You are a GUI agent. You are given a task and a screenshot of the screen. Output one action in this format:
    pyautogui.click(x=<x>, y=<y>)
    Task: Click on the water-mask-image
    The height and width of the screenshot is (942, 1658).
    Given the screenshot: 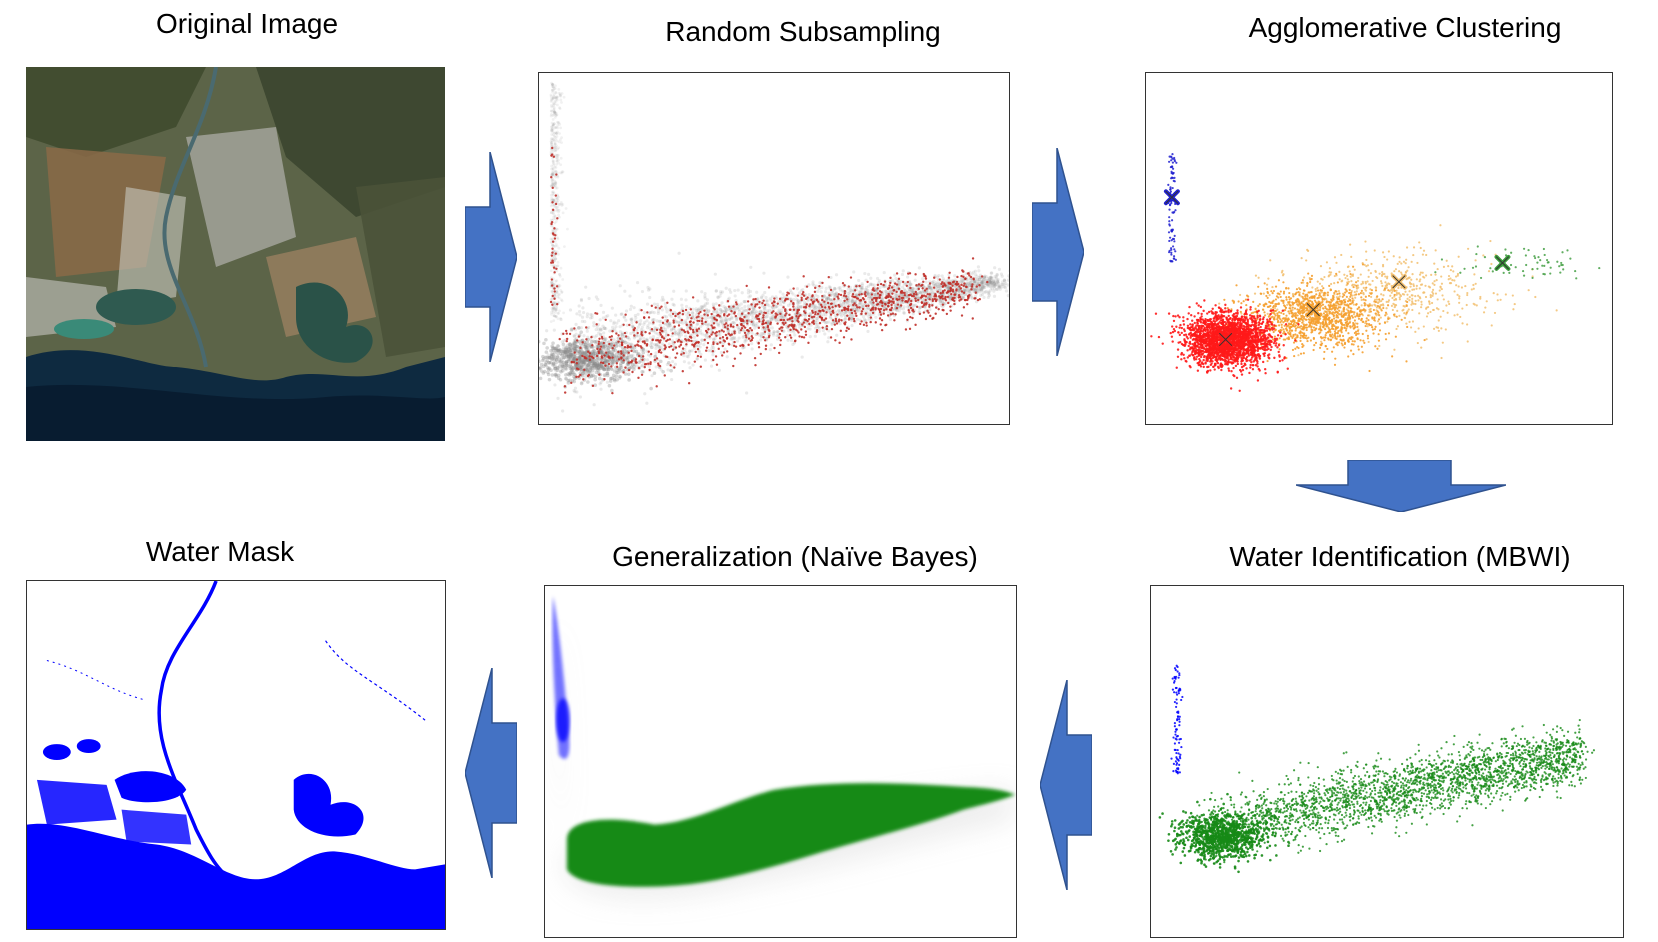 What is the action you would take?
    pyautogui.click(x=236, y=755)
    